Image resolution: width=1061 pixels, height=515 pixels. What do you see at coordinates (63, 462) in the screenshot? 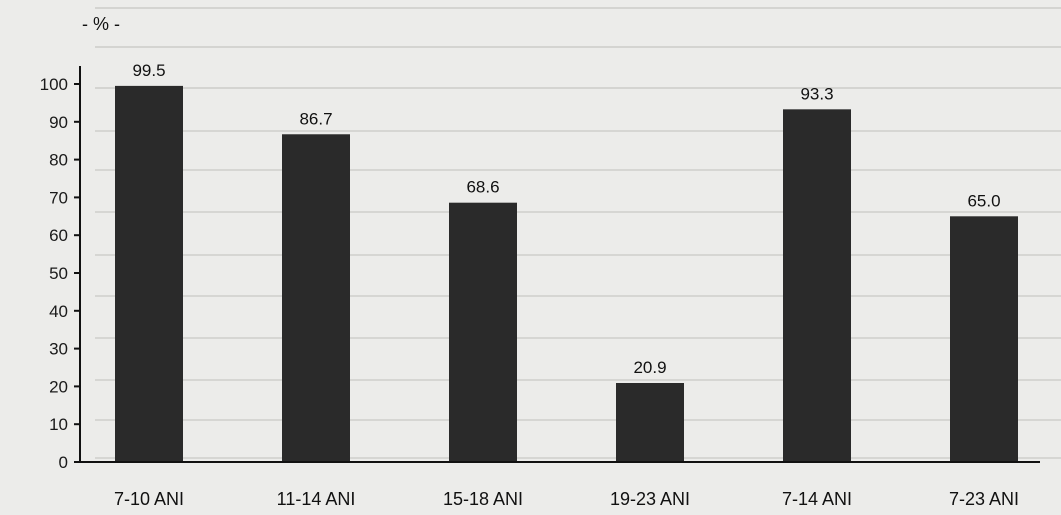
I see `y-tick-label: 0` at bounding box center [63, 462].